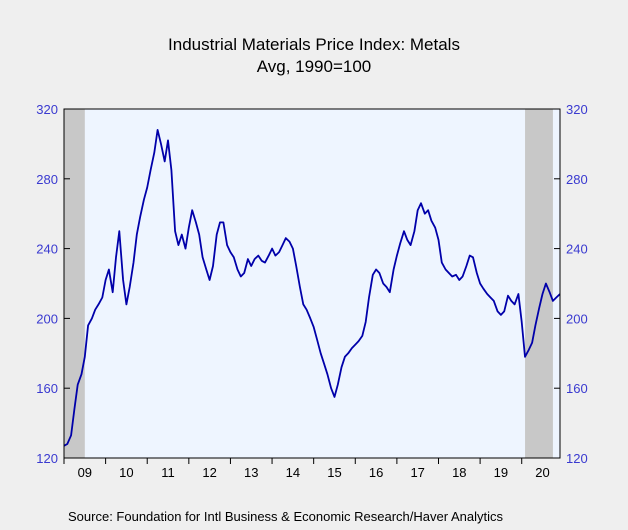 The image size is (628, 530). Describe the element at coordinates (577, 179) in the screenshot. I see `y-tick-label-right: 280` at that location.